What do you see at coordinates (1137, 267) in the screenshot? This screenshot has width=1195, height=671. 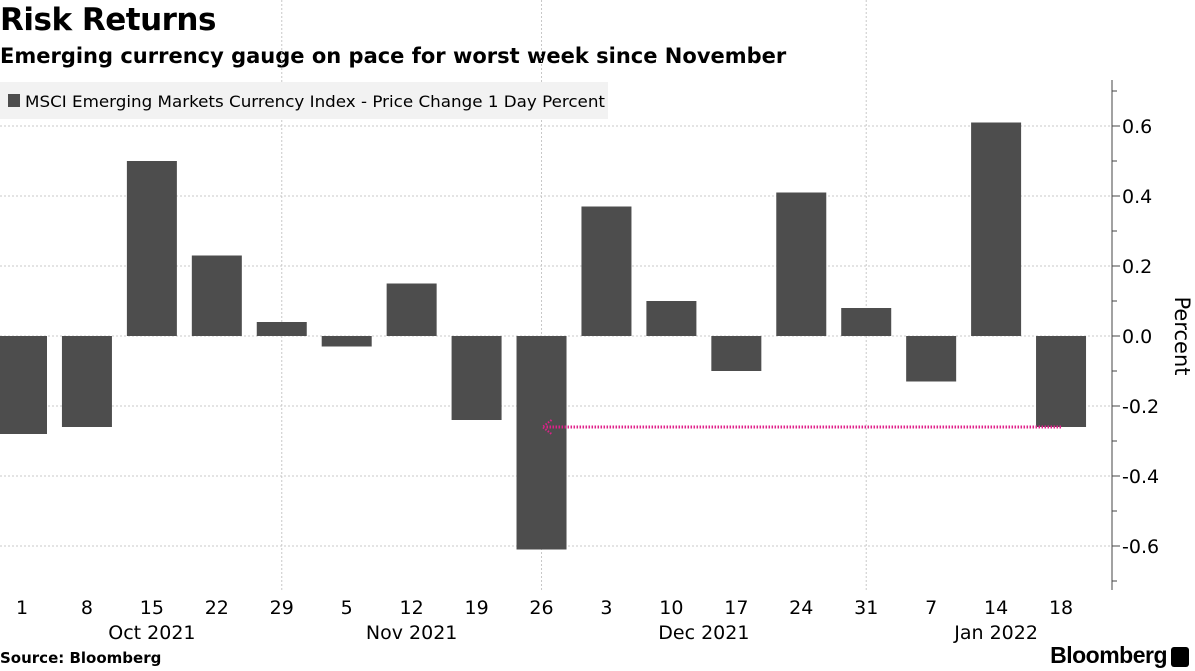 I see `y-tick-label: 0.2` at bounding box center [1137, 267].